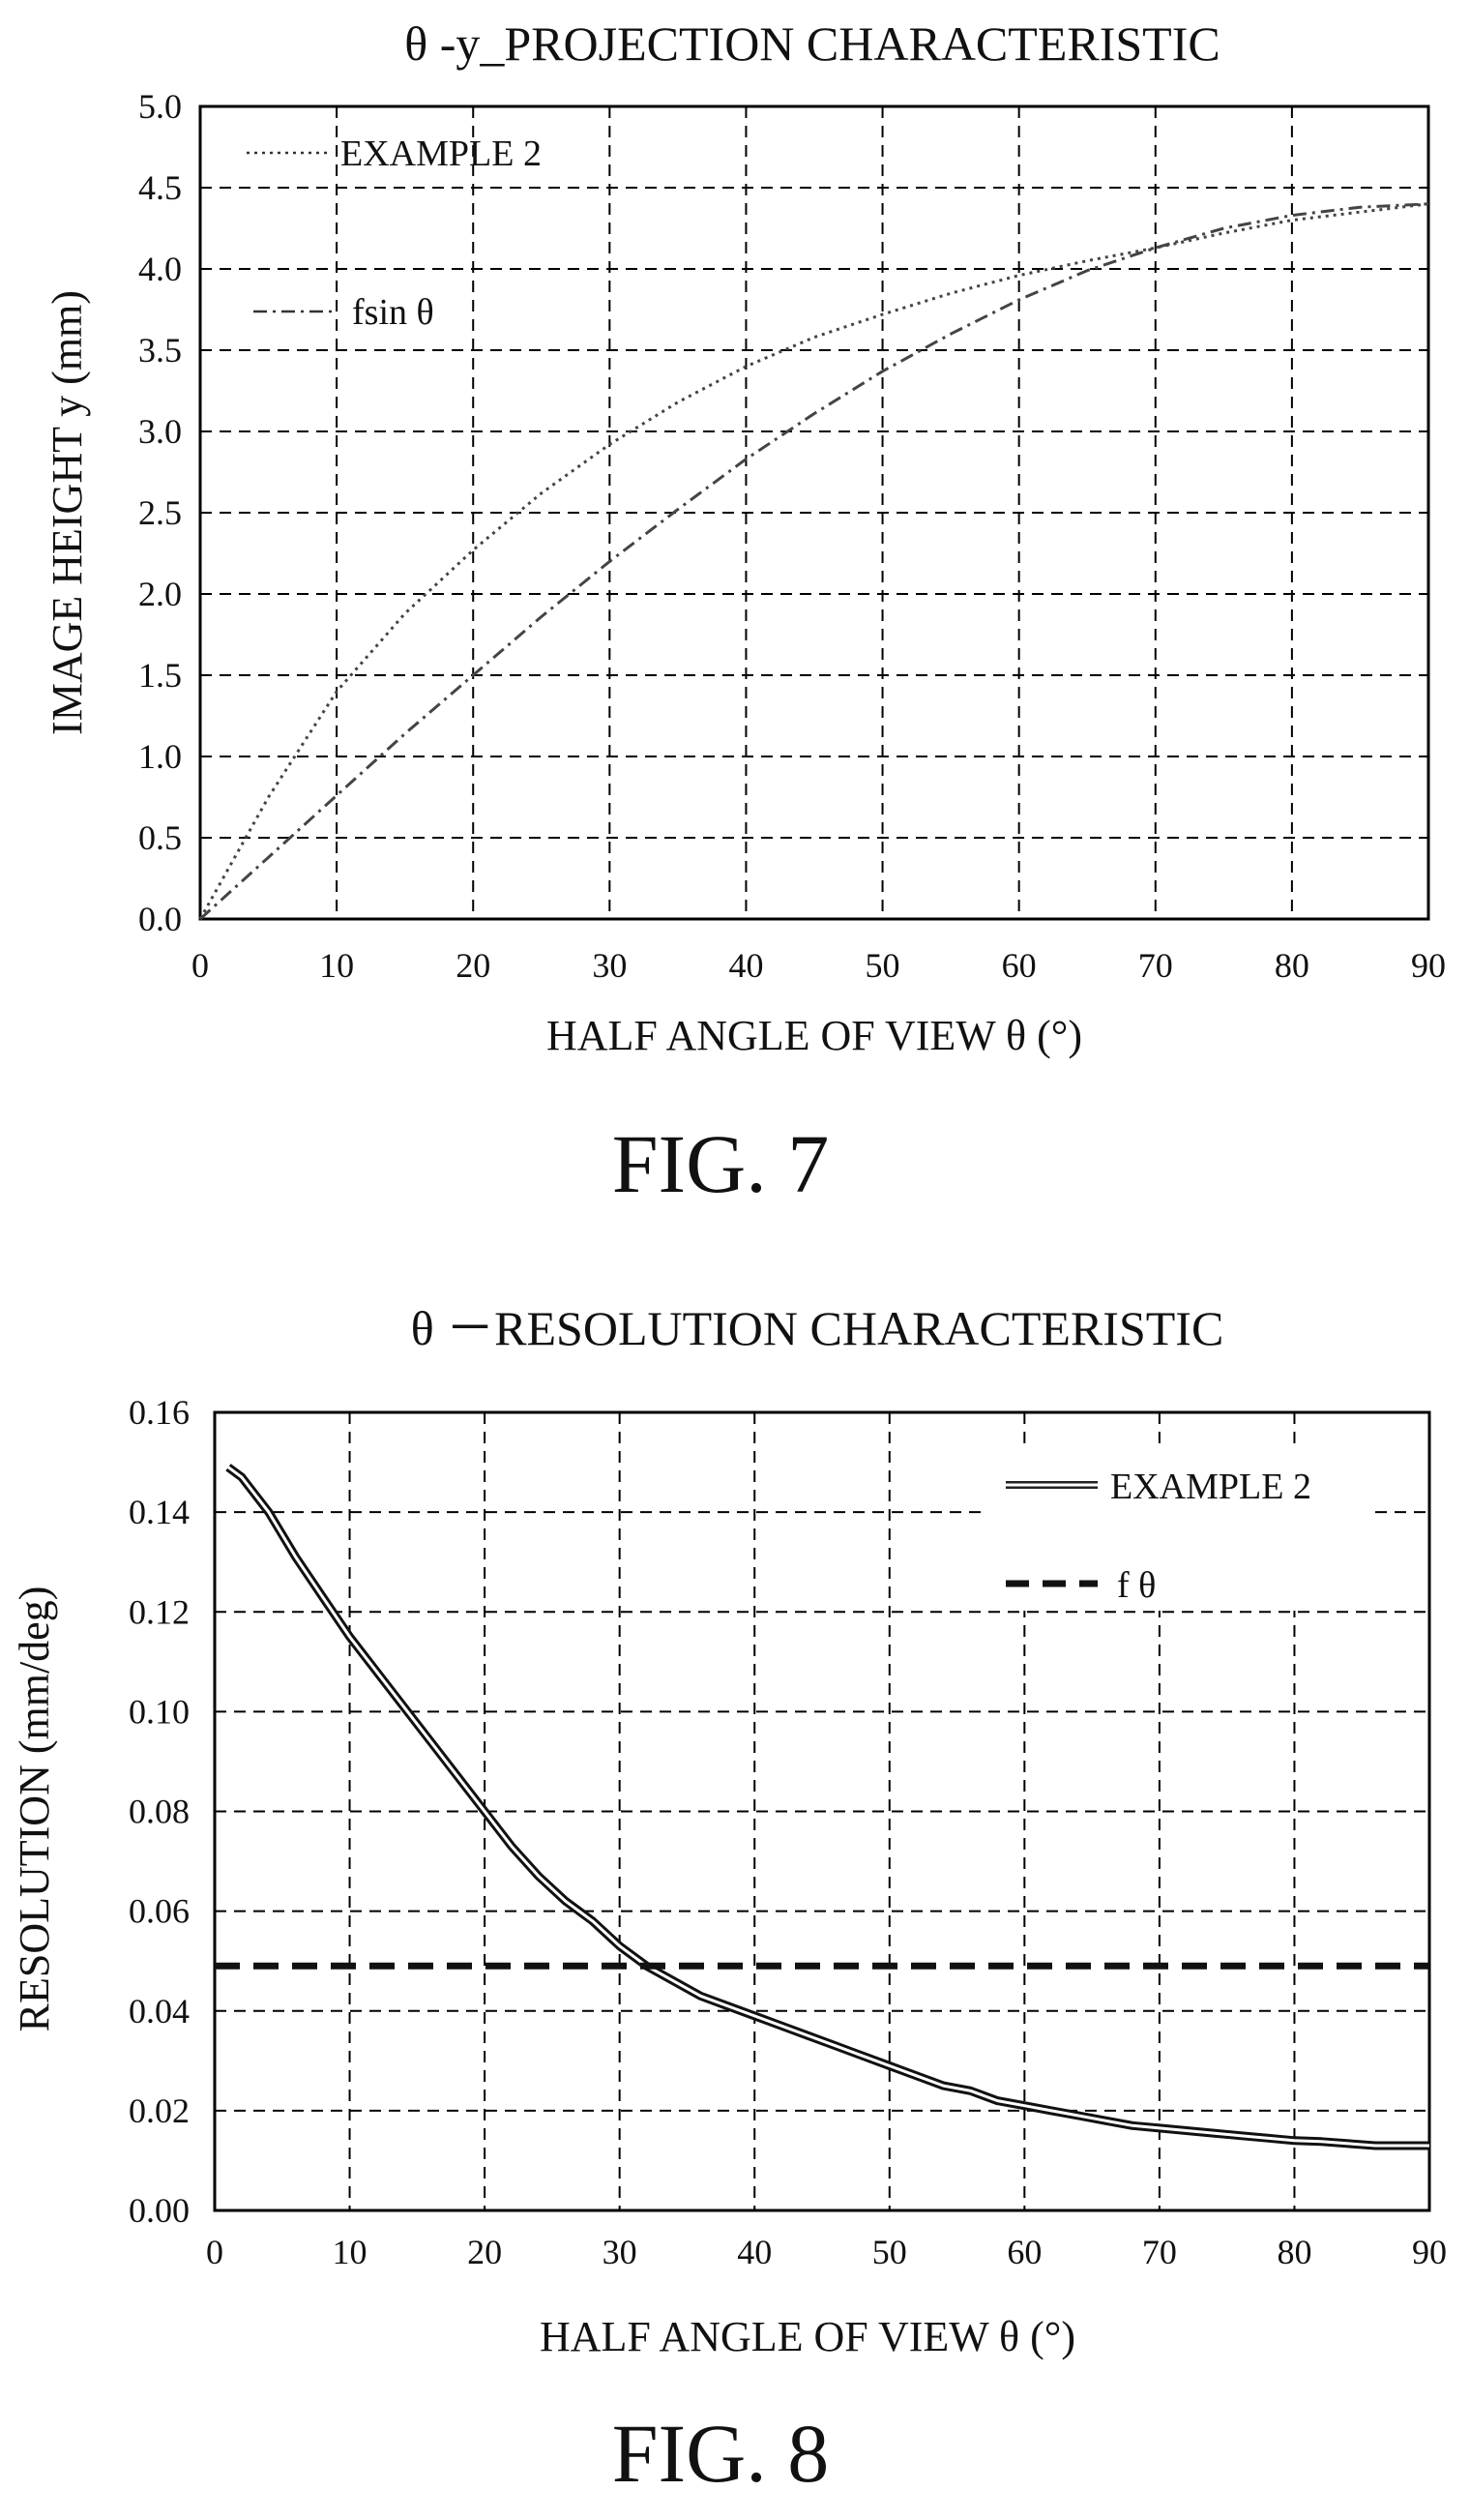  I want to click on y-tick-label: 0.00, so click(159, 2210).